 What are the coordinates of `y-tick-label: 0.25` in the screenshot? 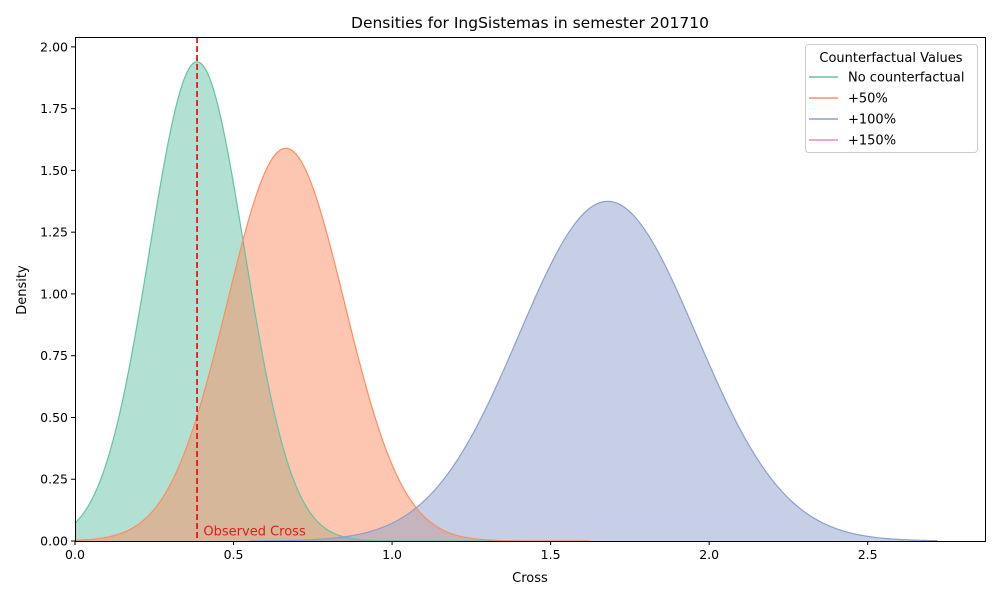 It's located at (54, 479).